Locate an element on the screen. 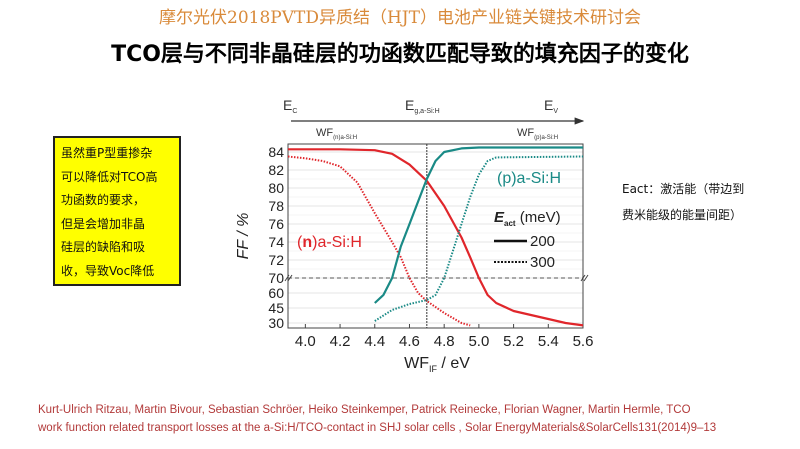 The width and height of the screenshot is (800, 449). note-line: 硅层的缺陷和吸 is located at coordinates (103, 247).